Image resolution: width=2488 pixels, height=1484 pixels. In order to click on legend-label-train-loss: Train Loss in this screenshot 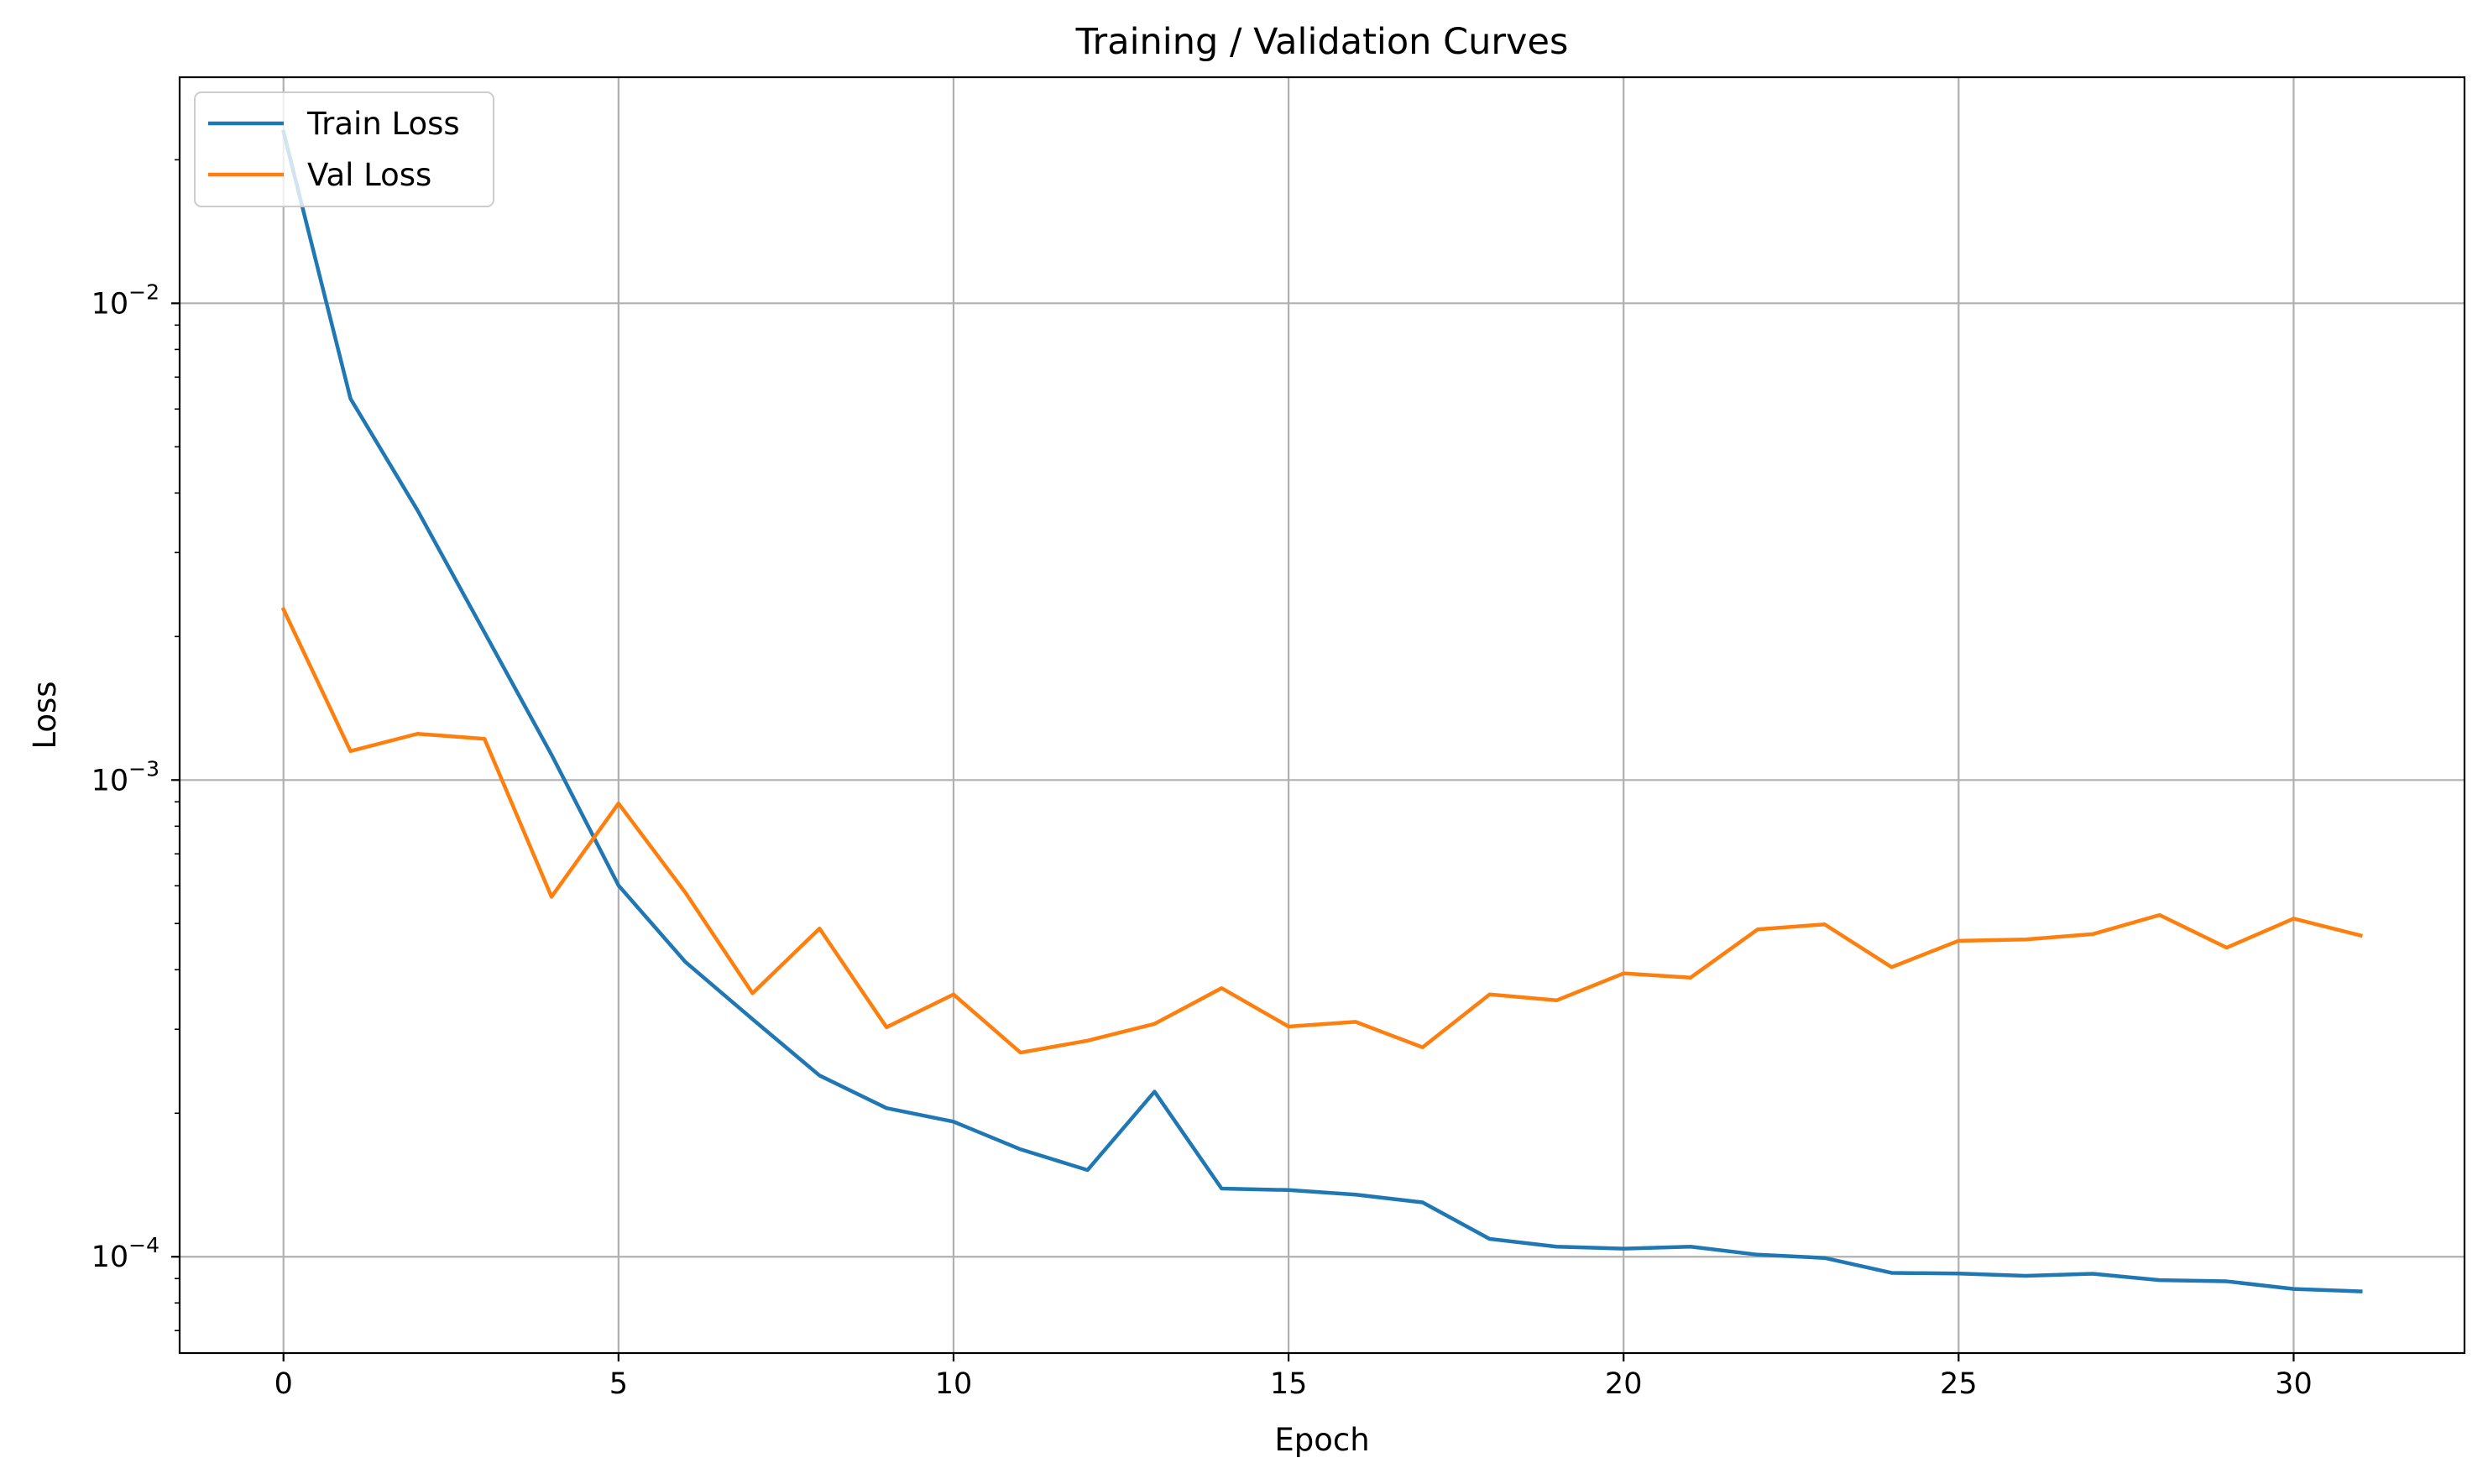, I will do `click(383, 124)`.